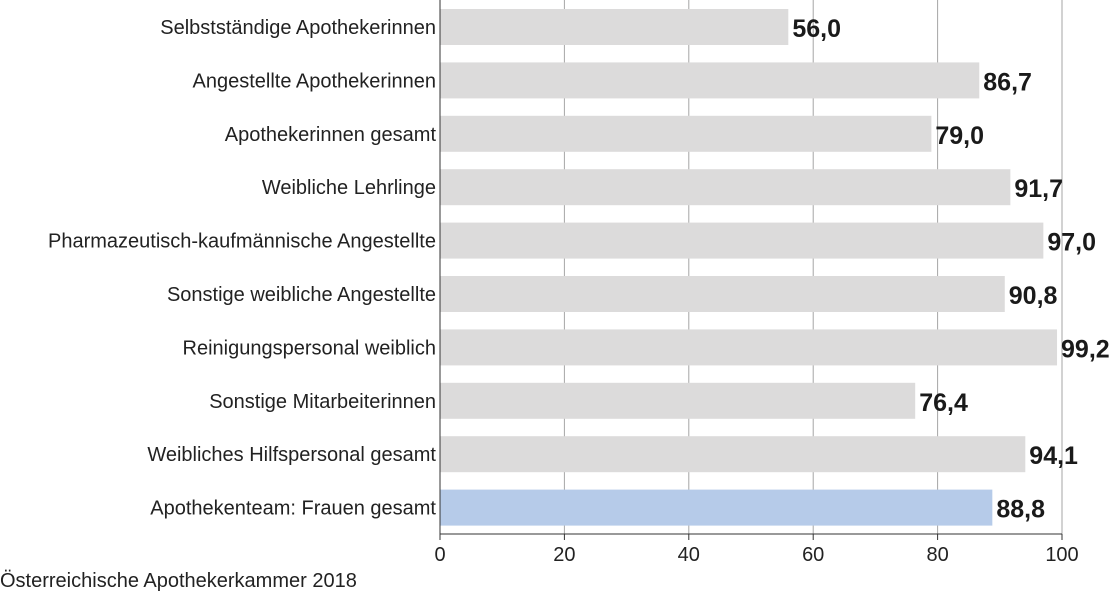 The height and width of the screenshot is (597, 1110). What do you see at coordinates (1020, 510) in the screenshot?
I see `value-label: 88,8` at bounding box center [1020, 510].